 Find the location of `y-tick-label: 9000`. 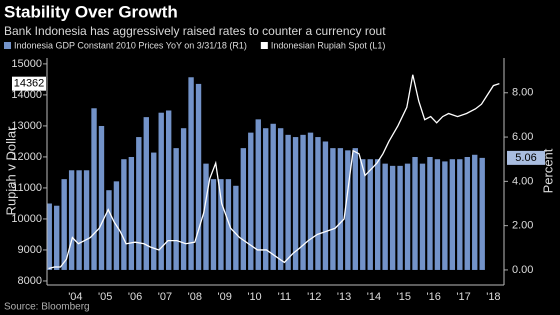

y-tick-label: 9000 is located at coordinates (30, 250).